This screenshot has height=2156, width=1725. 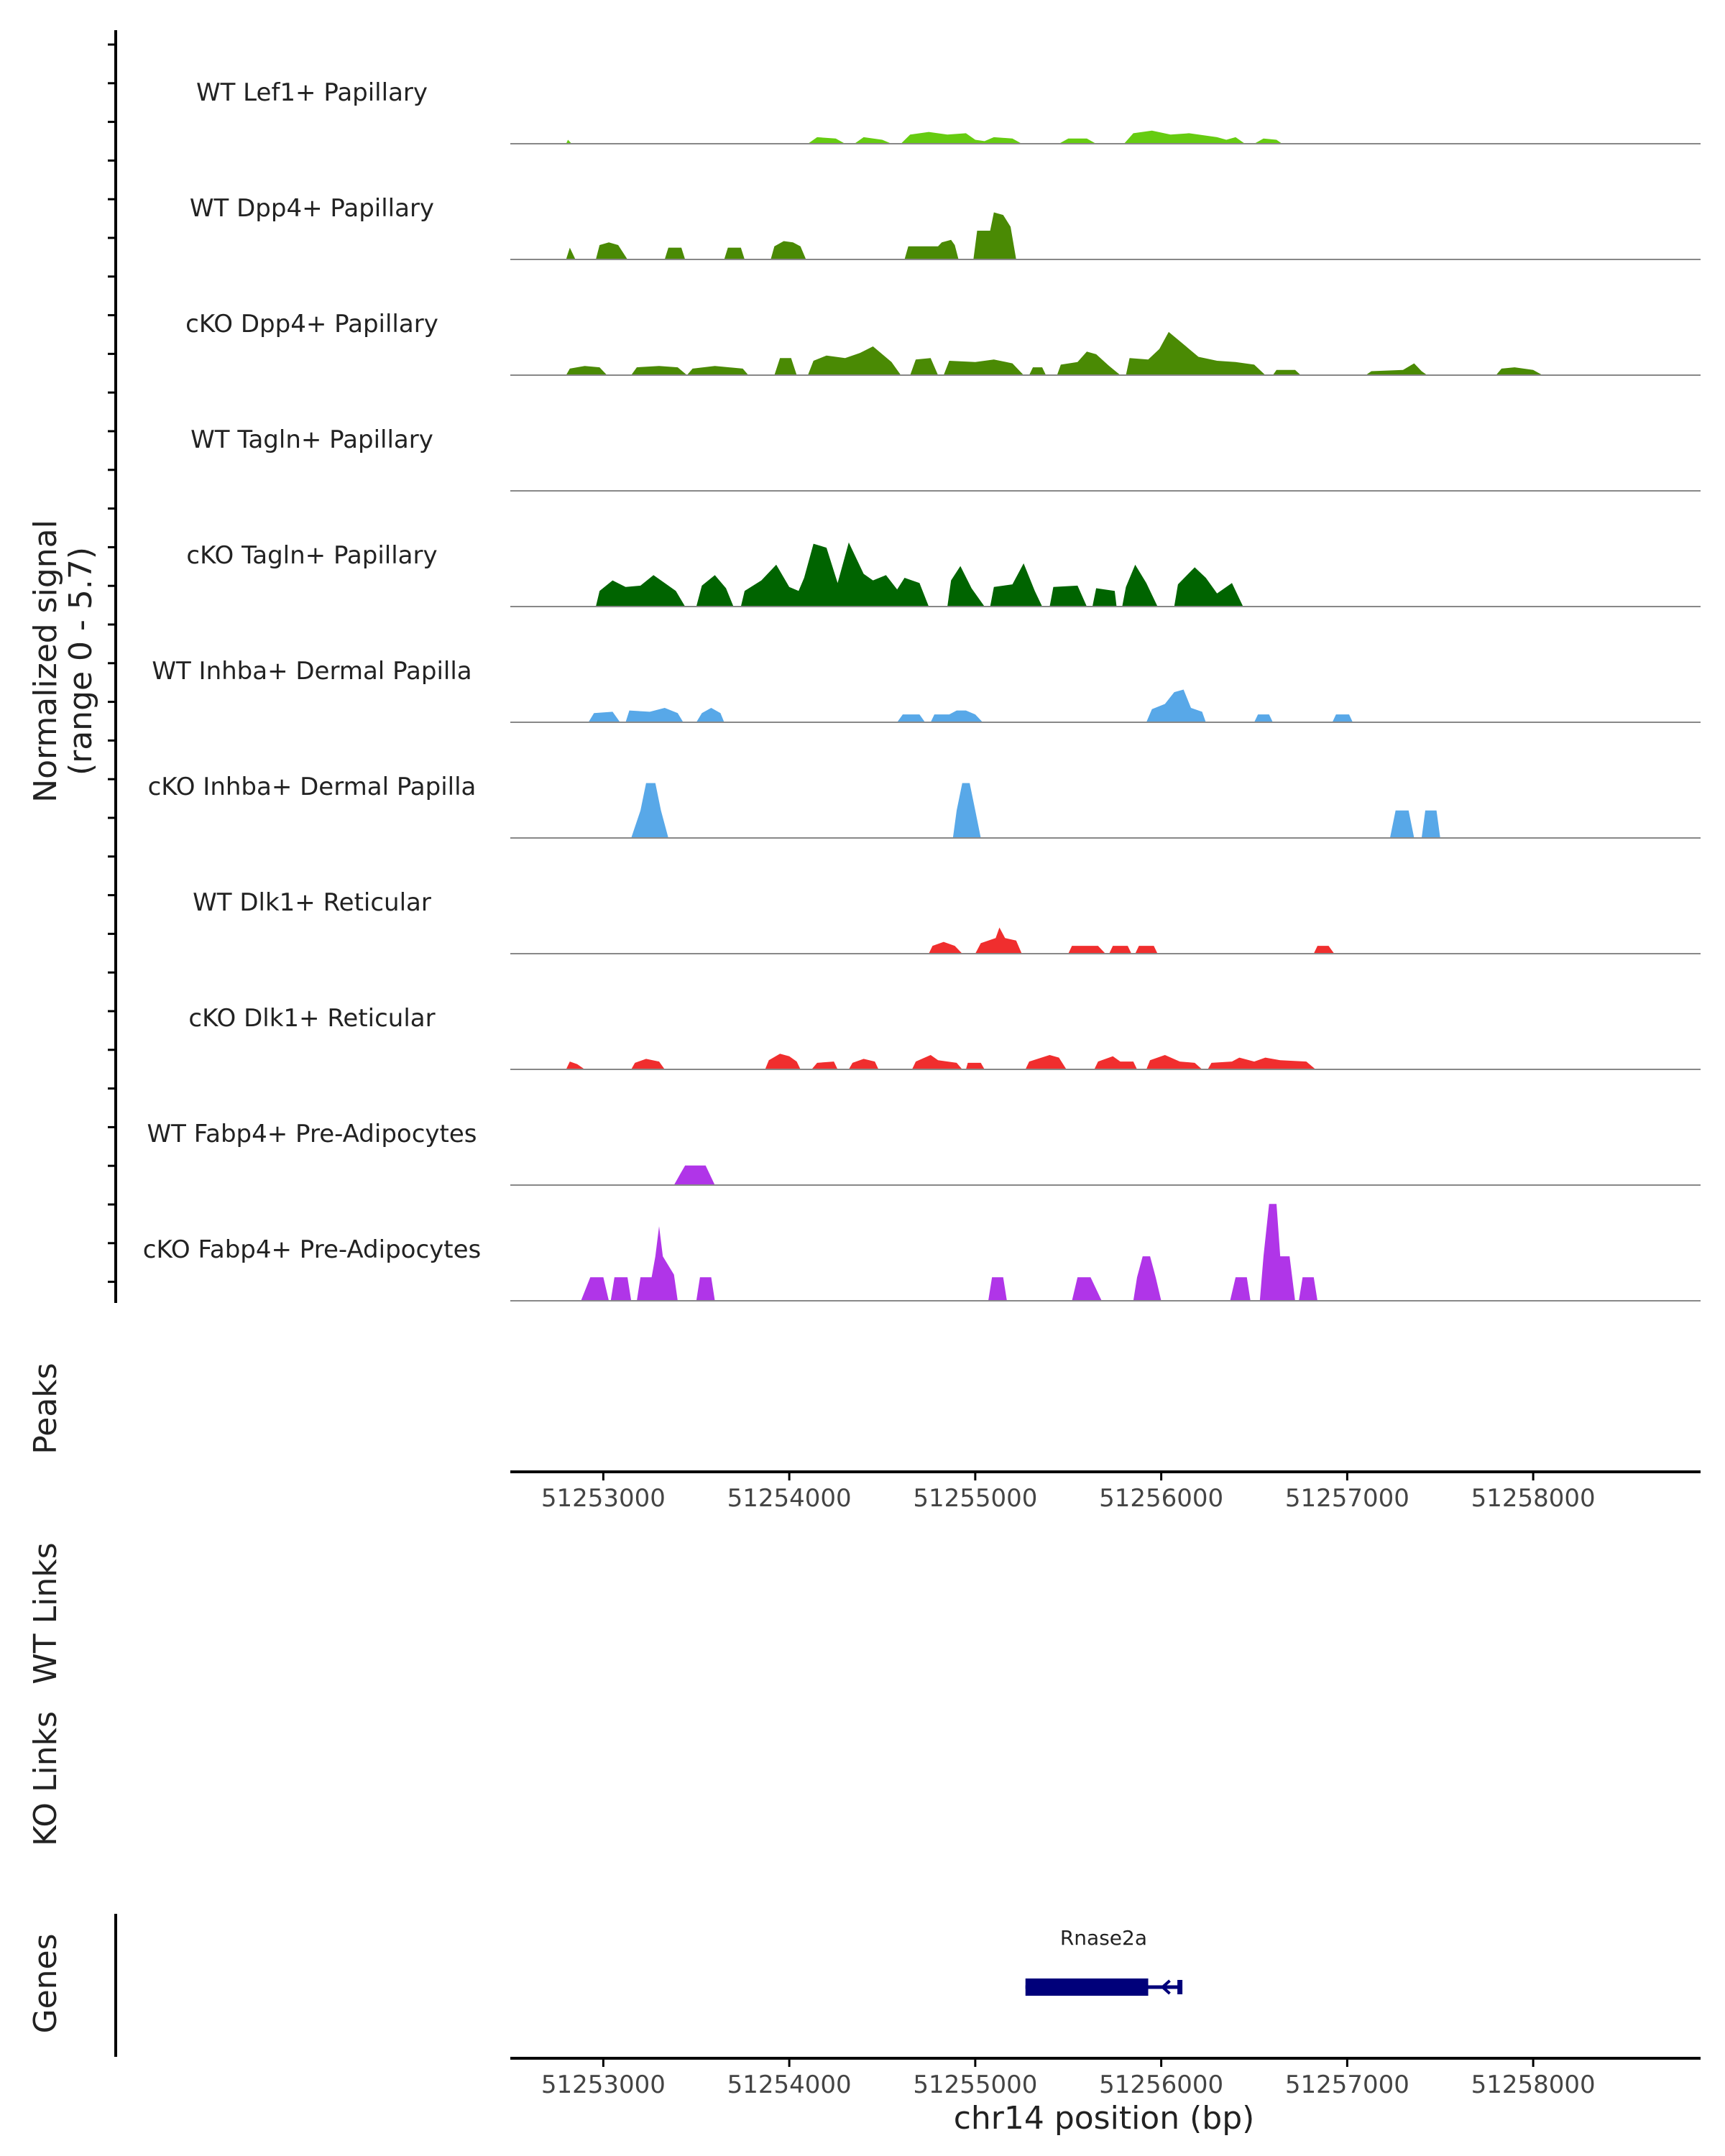 I want to click on track-label-wt-fabp4-pre-adipocytes: WT Fabp4+ Pre-Adipocytes, so click(x=312, y=1134).